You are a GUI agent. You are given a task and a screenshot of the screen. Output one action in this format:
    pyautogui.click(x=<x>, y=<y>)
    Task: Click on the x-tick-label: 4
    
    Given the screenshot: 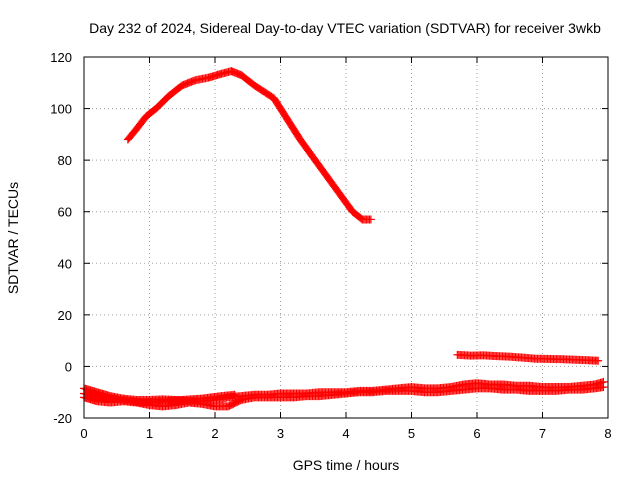 What is the action you would take?
    pyautogui.click(x=345, y=433)
    